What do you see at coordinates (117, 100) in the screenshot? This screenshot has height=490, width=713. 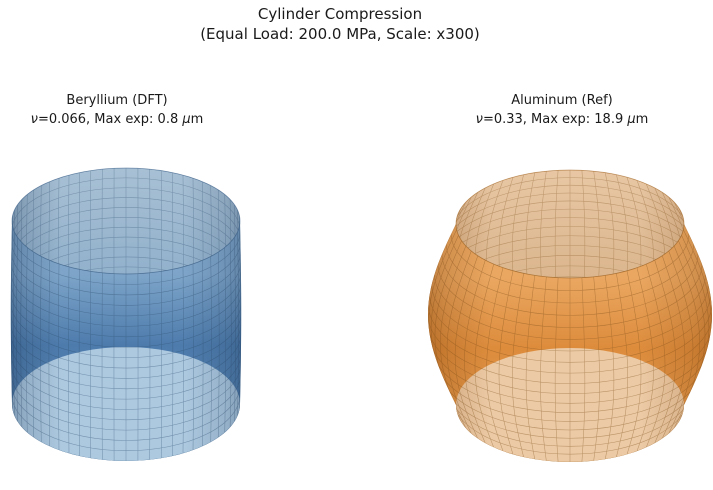 I see `subplot-title-beryllium-material: Beryllium (DFT)` at bounding box center [117, 100].